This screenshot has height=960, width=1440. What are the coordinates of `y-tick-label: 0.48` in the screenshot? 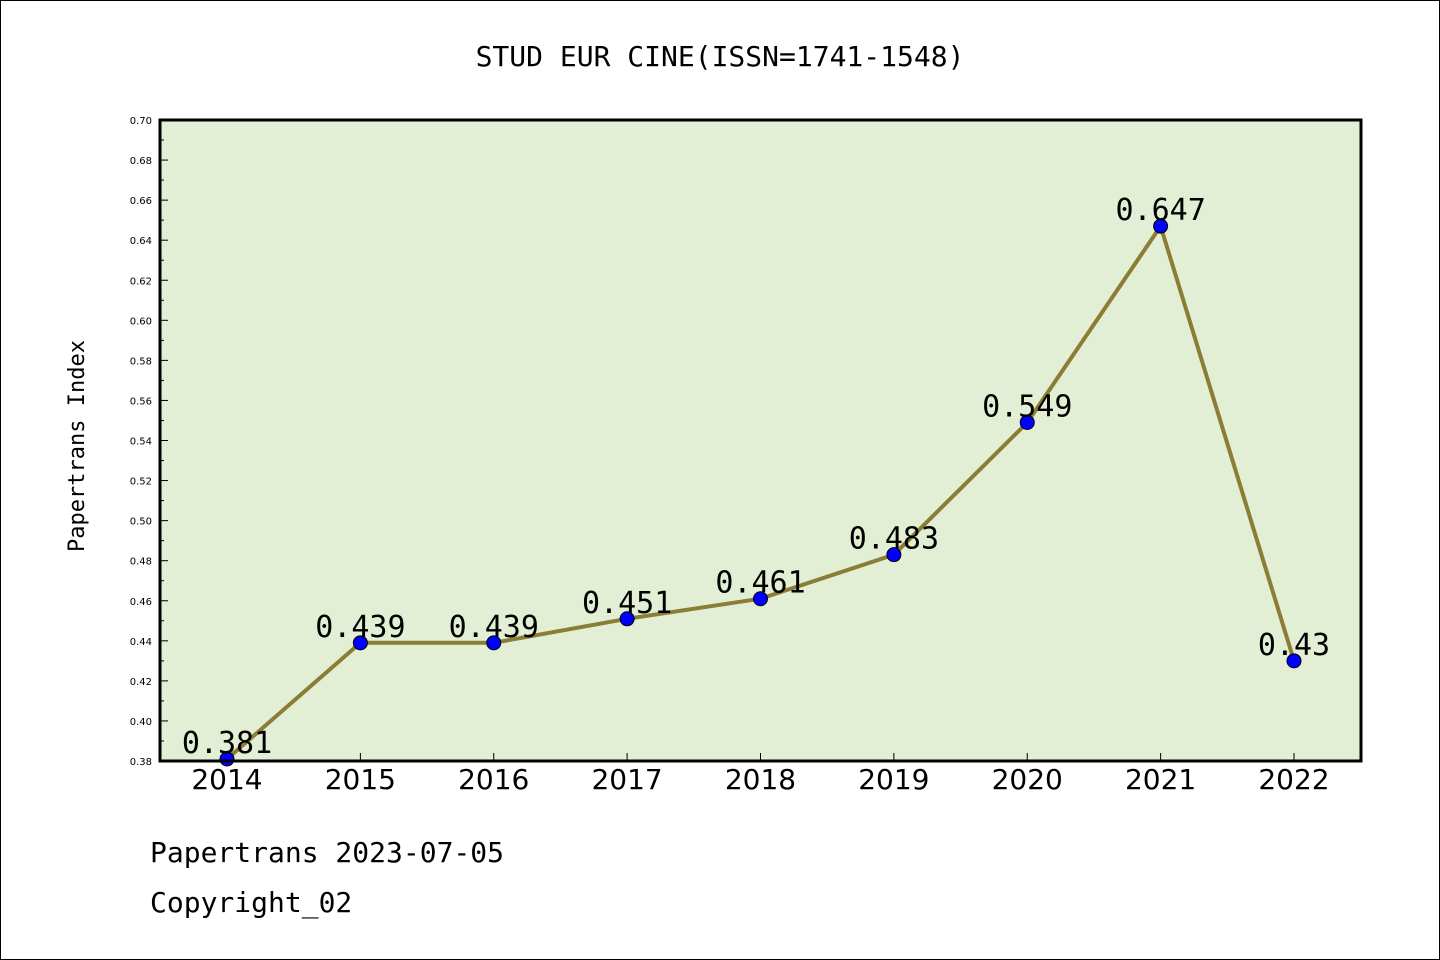 It's located at (141, 562).